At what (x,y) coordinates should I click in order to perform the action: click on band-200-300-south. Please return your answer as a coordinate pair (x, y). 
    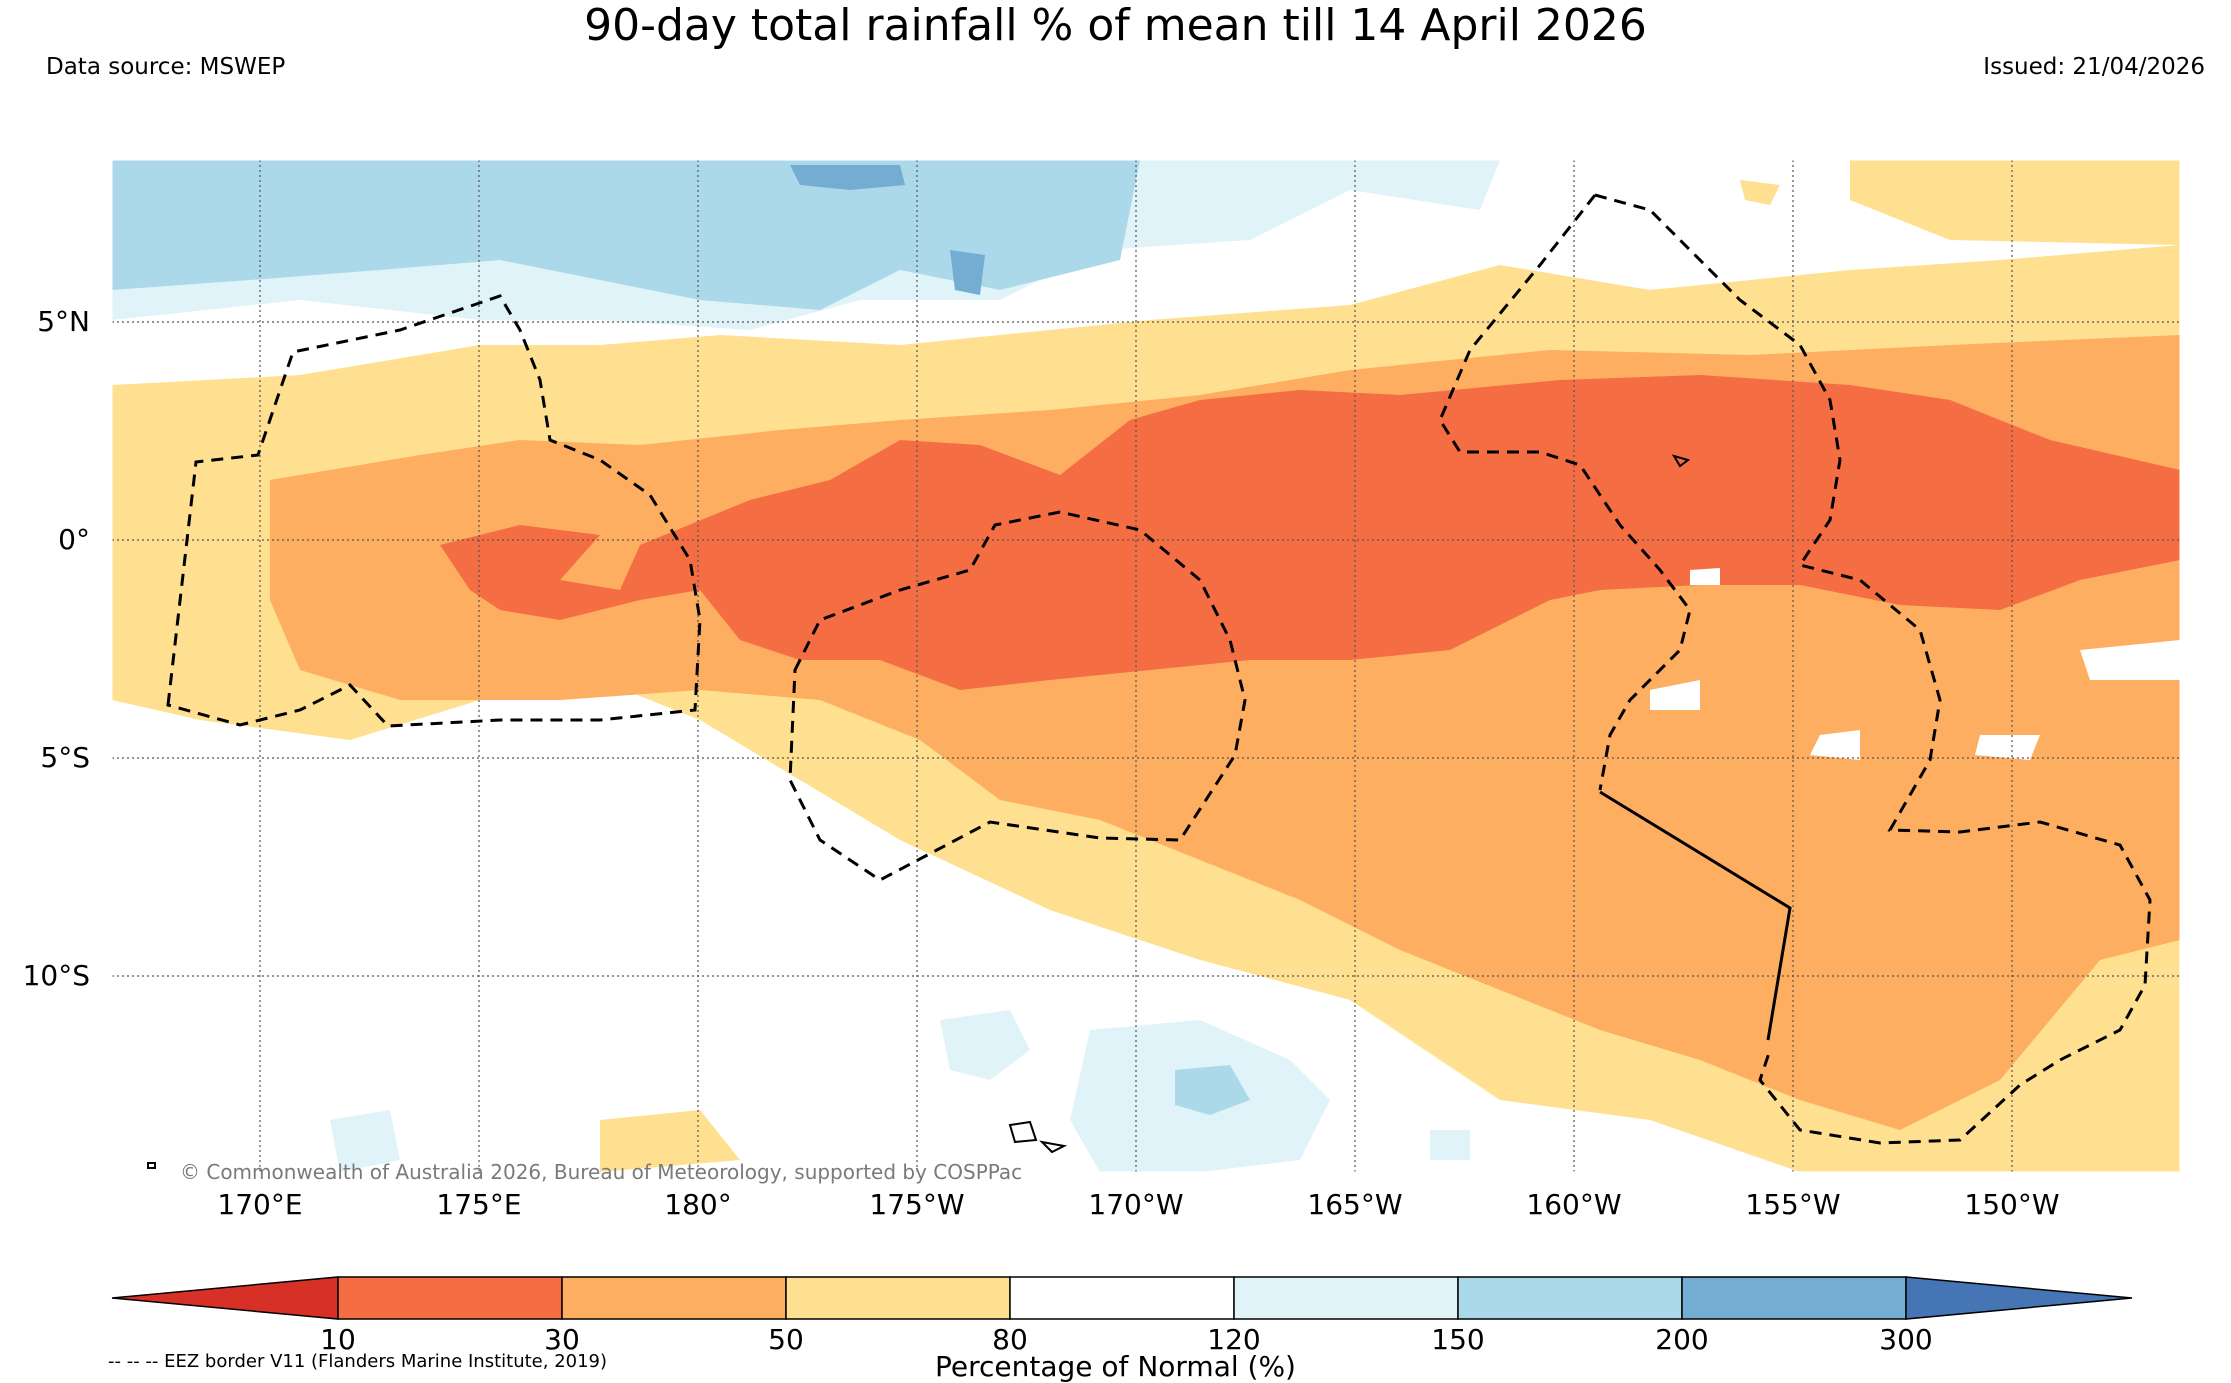
    Looking at the image, I should click on (1212, 1090).